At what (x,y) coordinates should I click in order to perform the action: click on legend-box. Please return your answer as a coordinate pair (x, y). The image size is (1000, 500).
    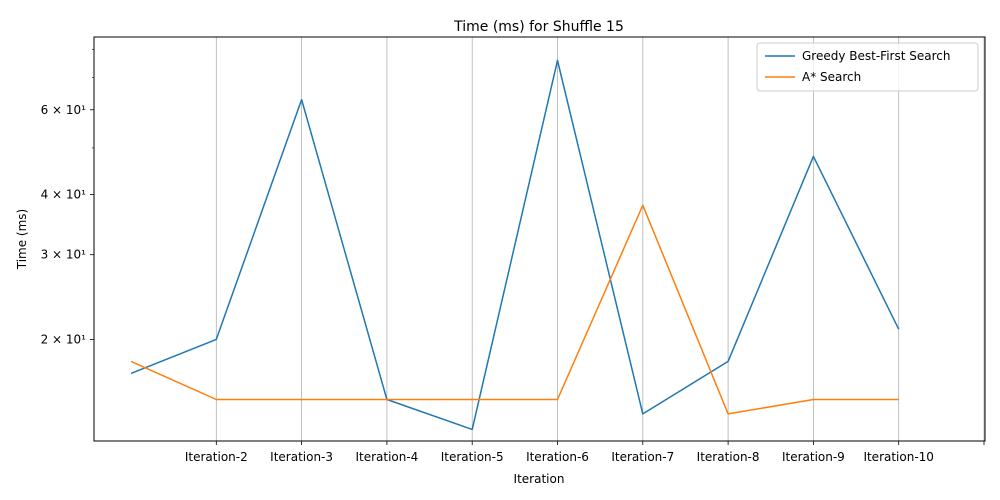
    Looking at the image, I should click on (867, 67).